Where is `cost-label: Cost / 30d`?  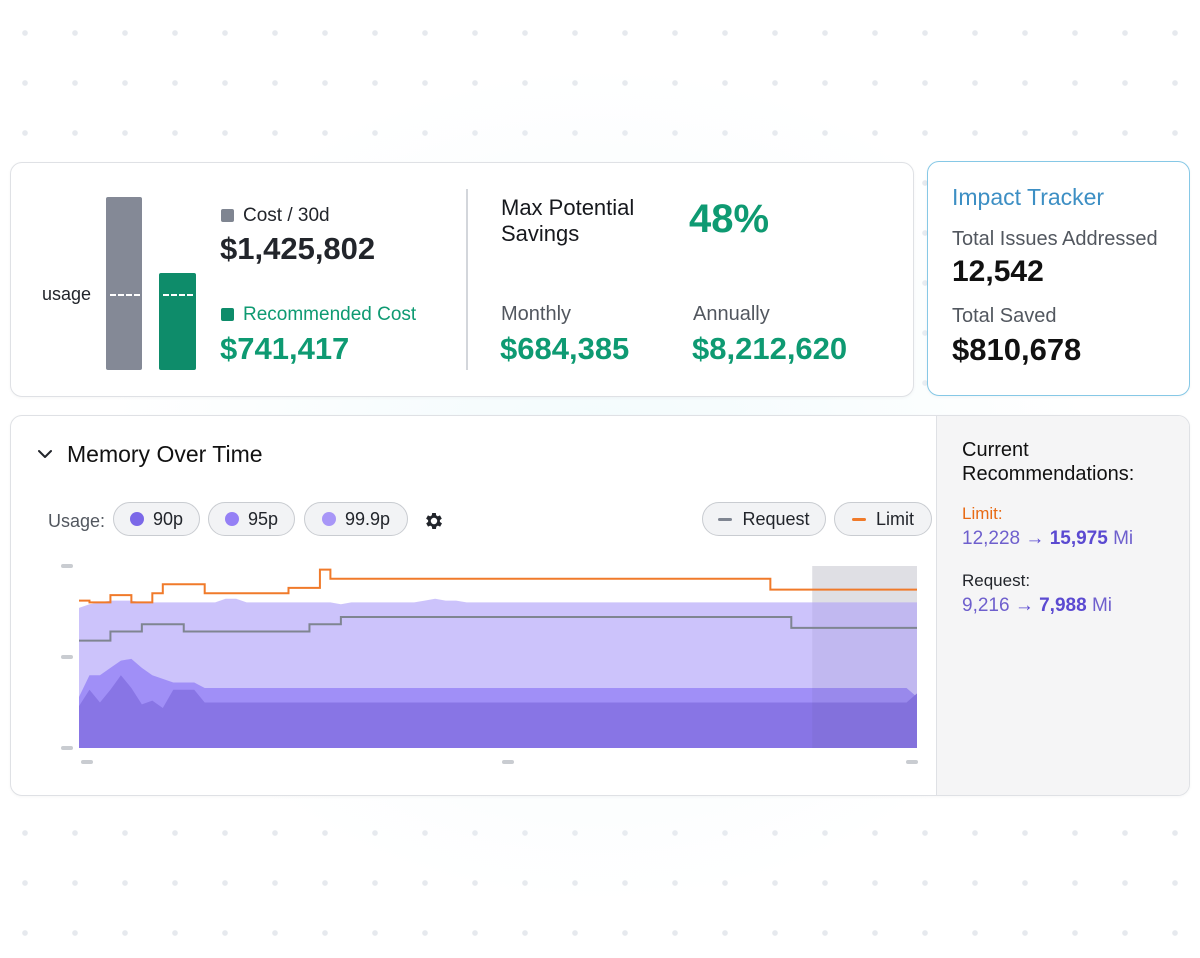
cost-label: Cost / 30d is located at coordinates (286, 215).